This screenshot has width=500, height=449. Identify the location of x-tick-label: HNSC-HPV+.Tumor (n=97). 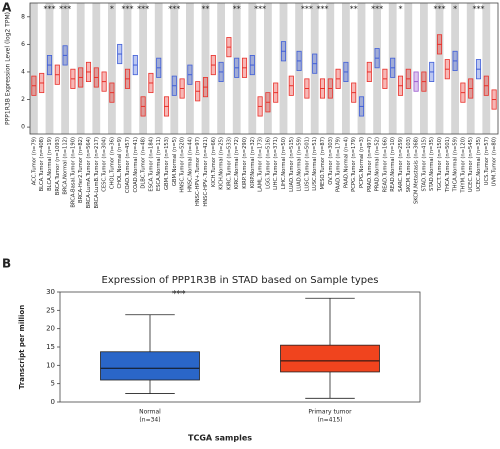
(198, 171).